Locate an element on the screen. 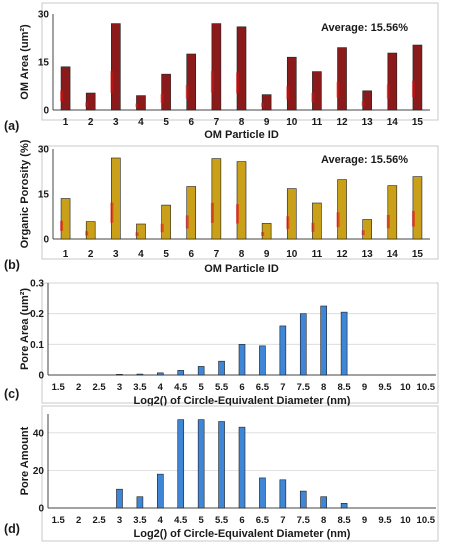 This screenshot has height=550, width=455. panel-label: (a) is located at coordinates (11, 126).